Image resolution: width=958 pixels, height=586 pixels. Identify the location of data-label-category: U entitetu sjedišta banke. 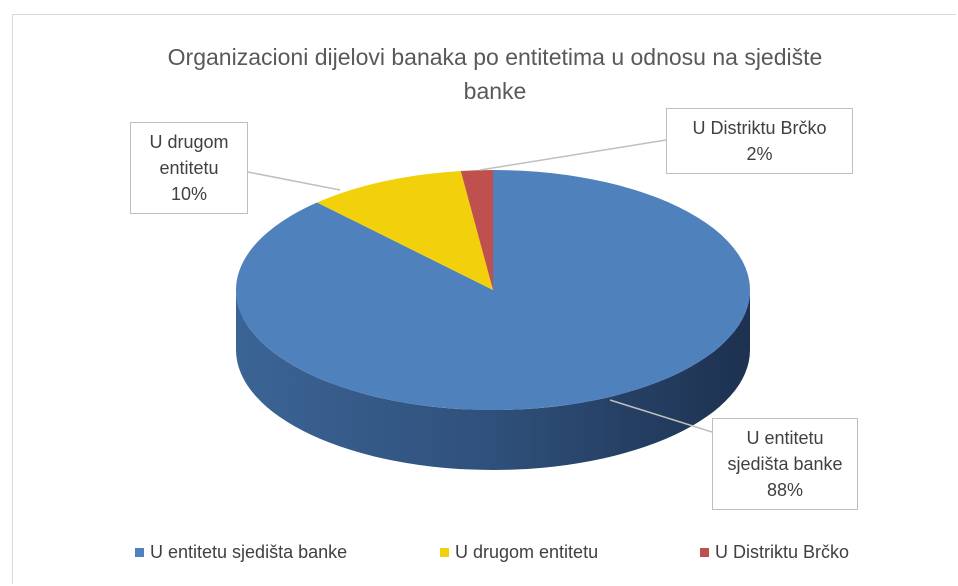
(785, 451).